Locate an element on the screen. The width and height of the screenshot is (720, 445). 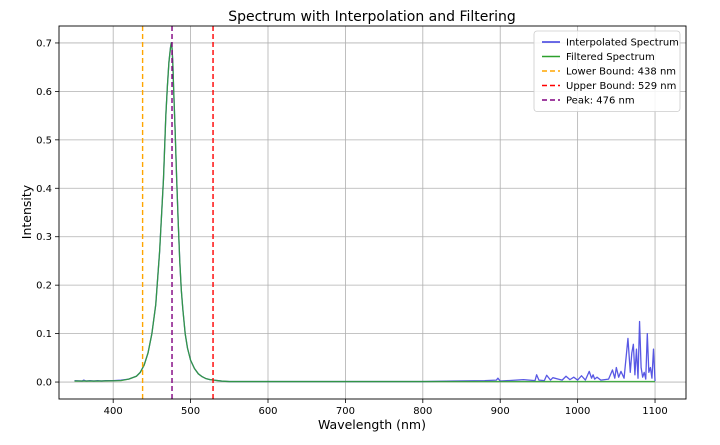
y-tick-label: 0.7 is located at coordinates (44, 43).